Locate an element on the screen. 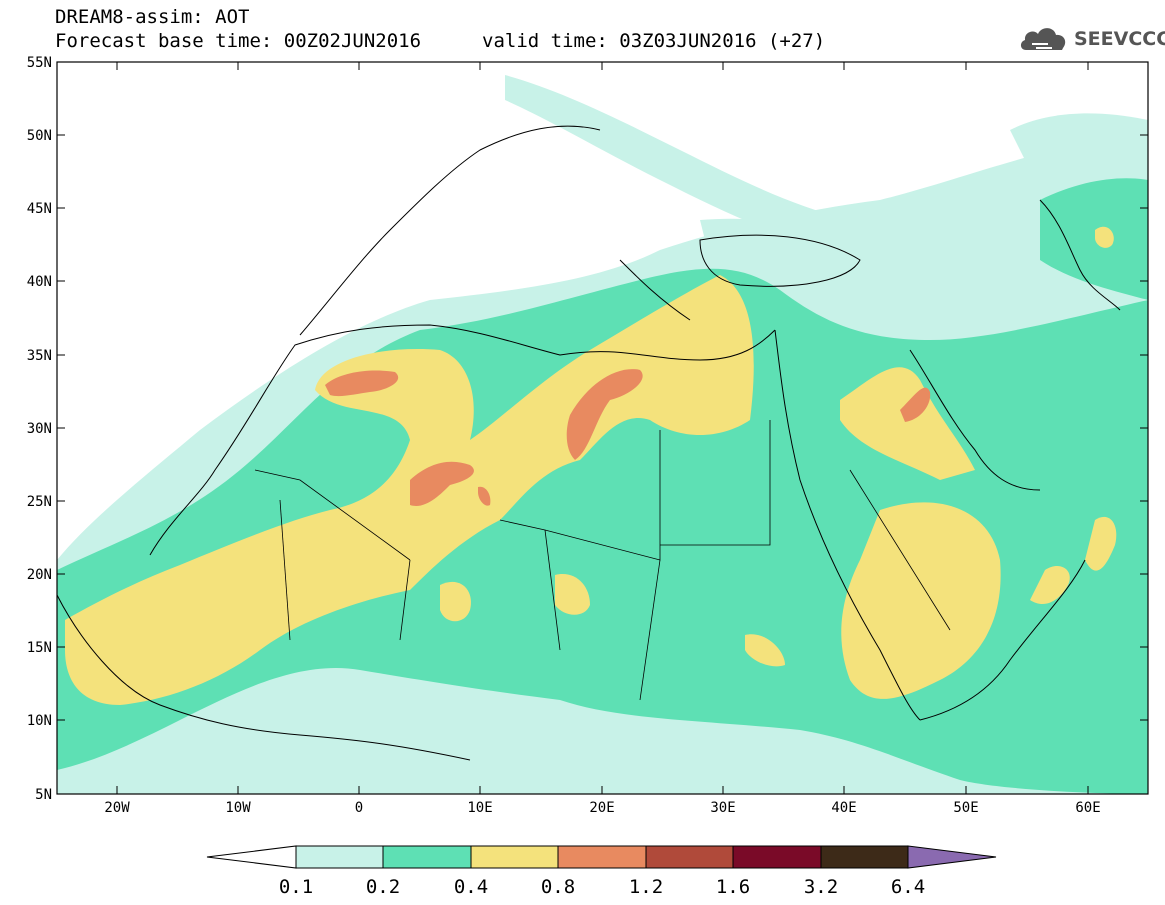 This screenshot has height=905, width=1165. lon-label: 10W is located at coordinates (238, 808).